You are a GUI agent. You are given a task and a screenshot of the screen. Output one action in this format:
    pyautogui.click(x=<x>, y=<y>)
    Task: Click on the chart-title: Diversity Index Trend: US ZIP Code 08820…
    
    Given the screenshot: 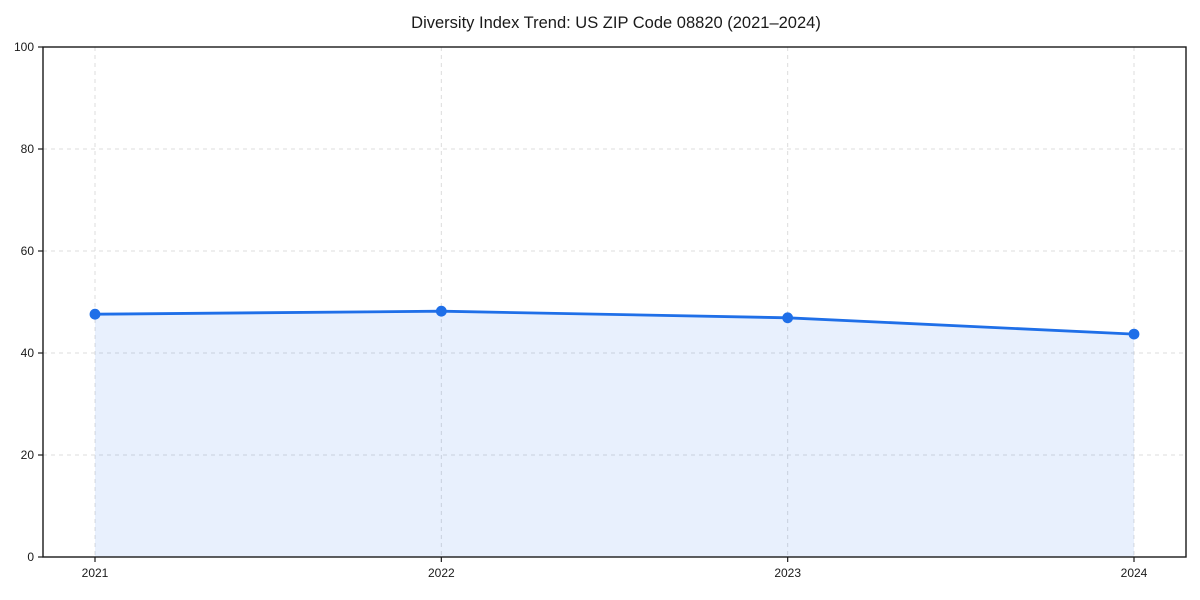 What is the action you would take?
    pyautogui.click(x=616, y=23)
    